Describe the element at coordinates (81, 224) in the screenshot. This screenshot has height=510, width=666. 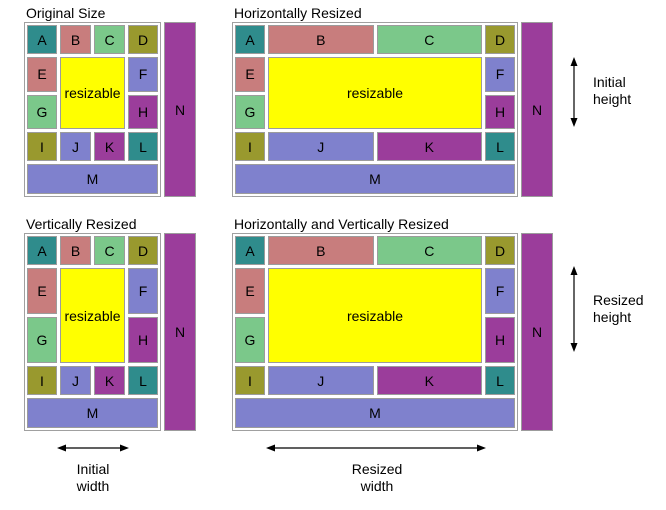
I see `panel-title: Vertically Resized` at that location.